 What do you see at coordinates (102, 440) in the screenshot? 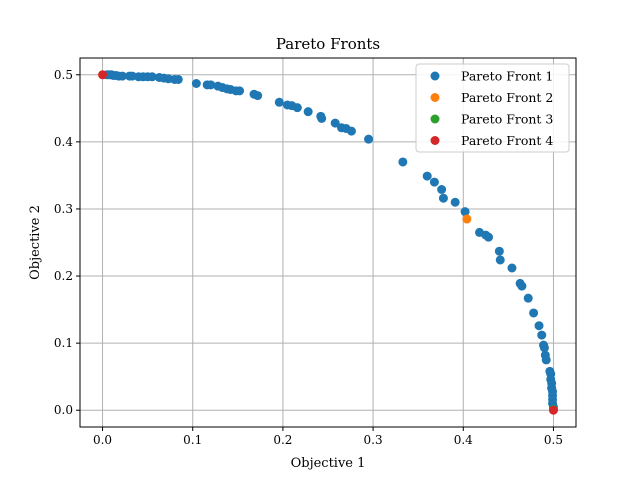
I see `x-tick-label: 0.0` at bounding box center [102, 440].